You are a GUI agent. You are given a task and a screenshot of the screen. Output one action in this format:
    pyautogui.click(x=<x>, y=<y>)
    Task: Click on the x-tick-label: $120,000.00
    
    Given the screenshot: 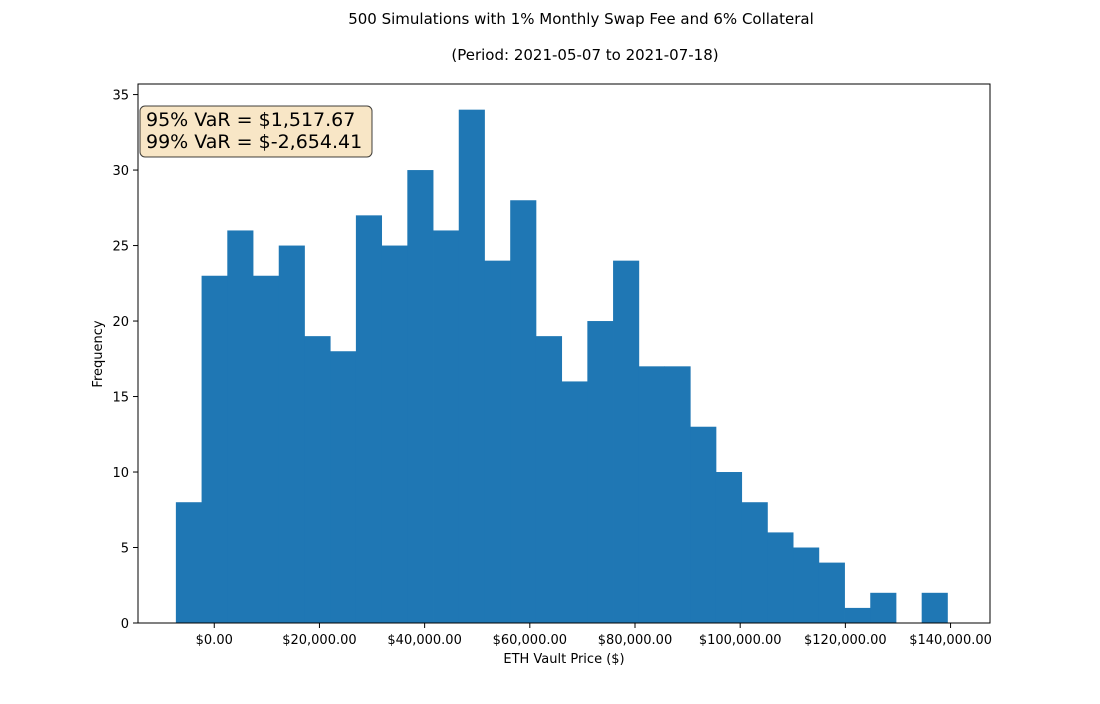 What is the action you would take?
    pyautogui.click(x=845, y=640)
    